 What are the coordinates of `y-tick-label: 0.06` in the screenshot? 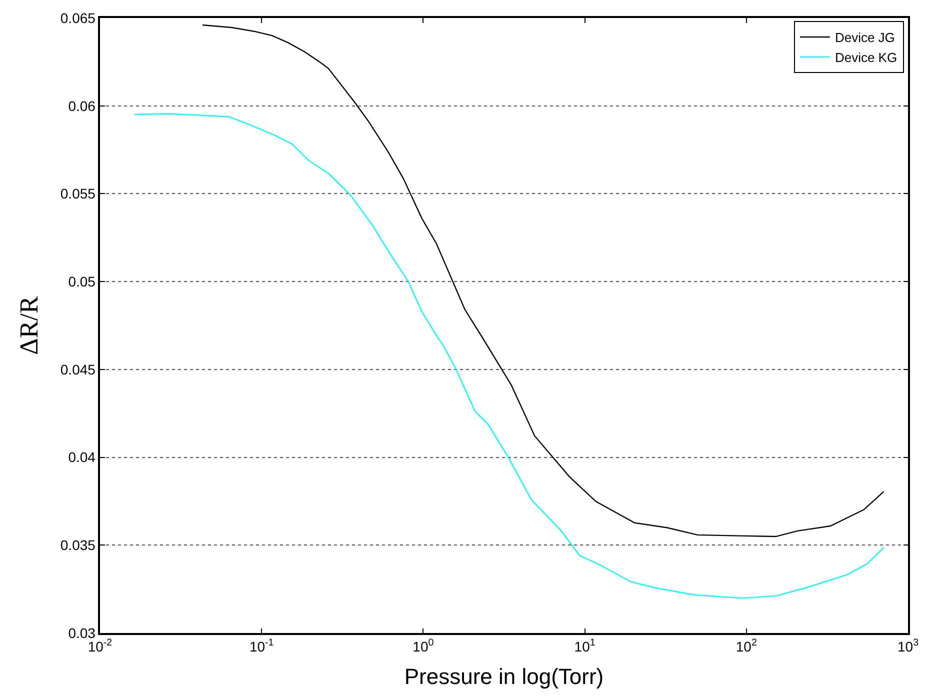 It's located at (82, 106).